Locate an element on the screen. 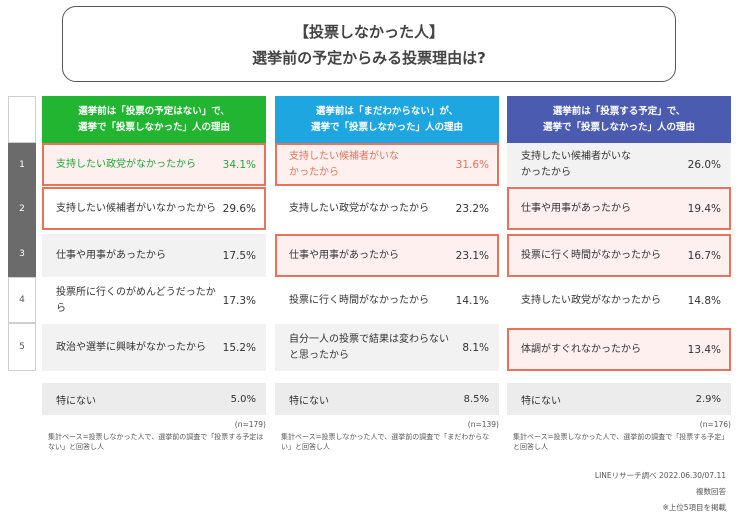 This screenshot has width=740, height=518. group-header-line-1: 選挙前は「投票する予定」で、 is located at coordinates (619, 111).